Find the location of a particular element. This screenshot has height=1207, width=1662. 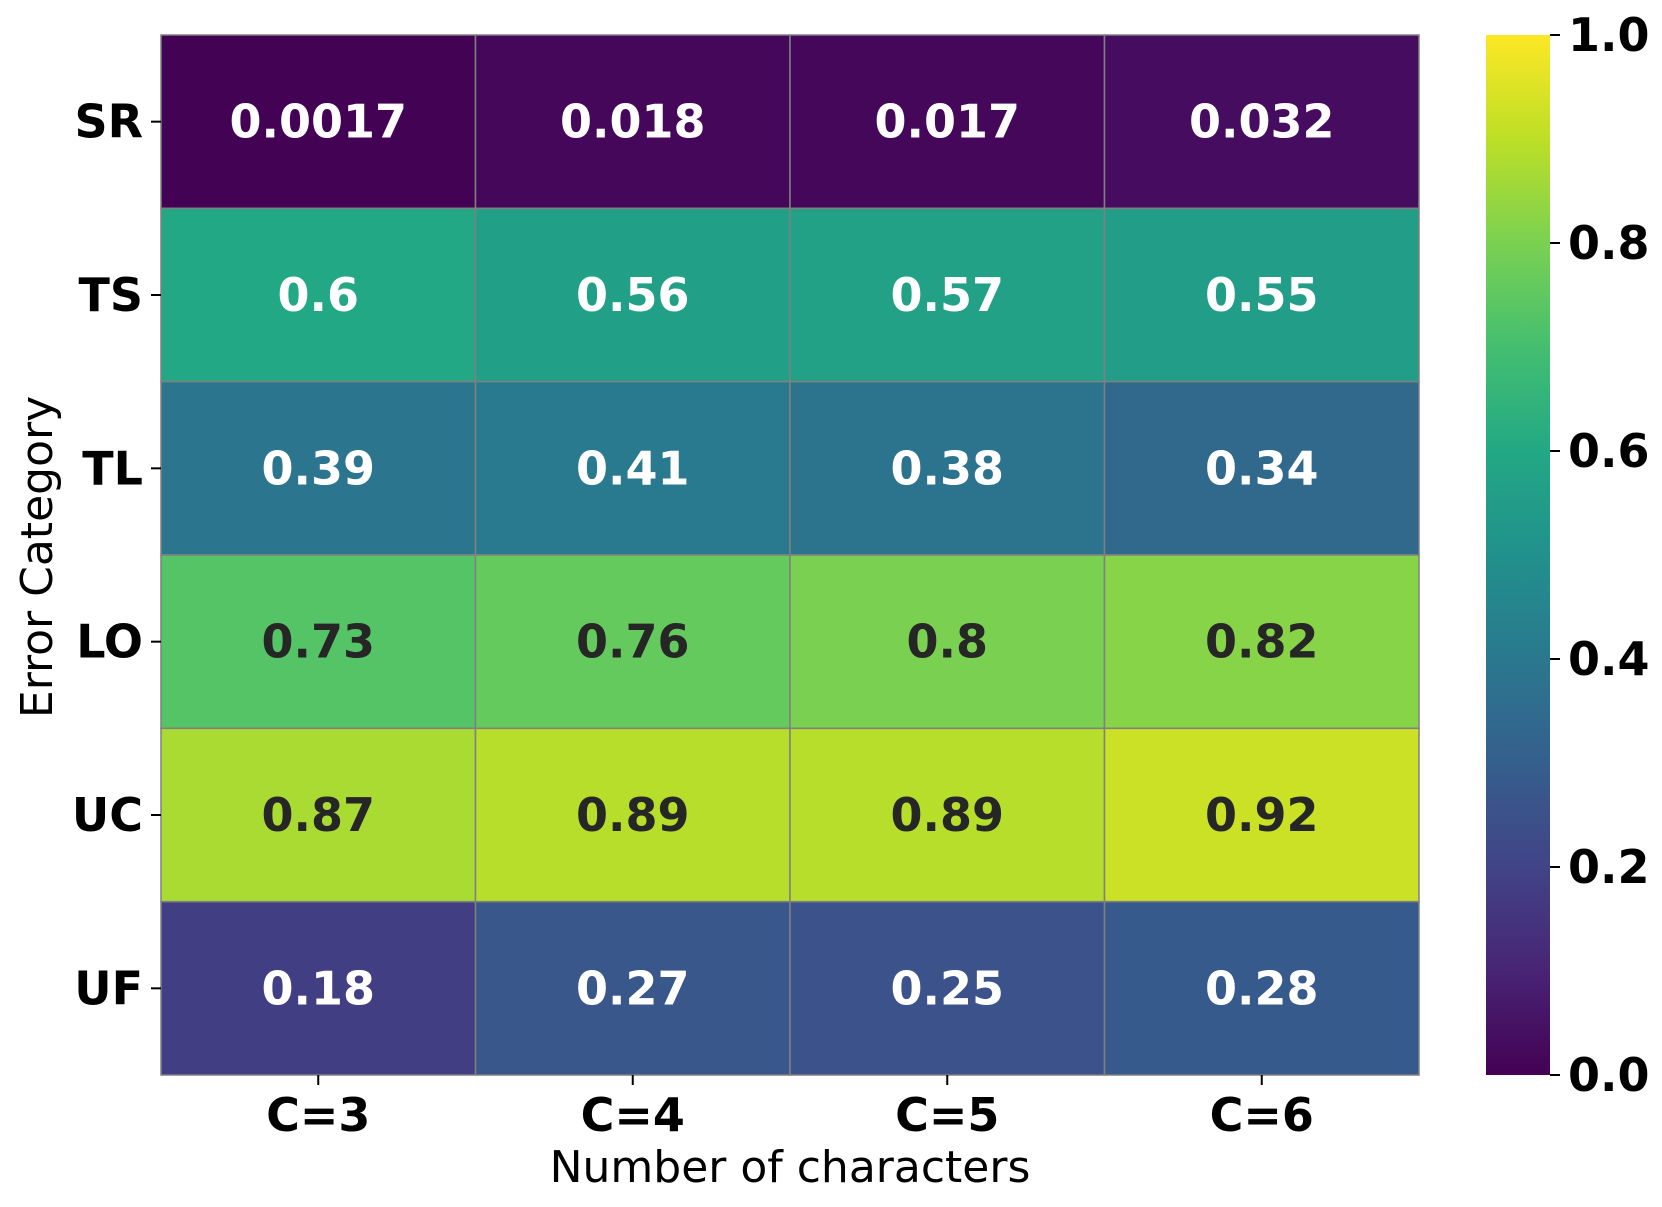

y-tick-label: LO is located at coordinates (109, 642).